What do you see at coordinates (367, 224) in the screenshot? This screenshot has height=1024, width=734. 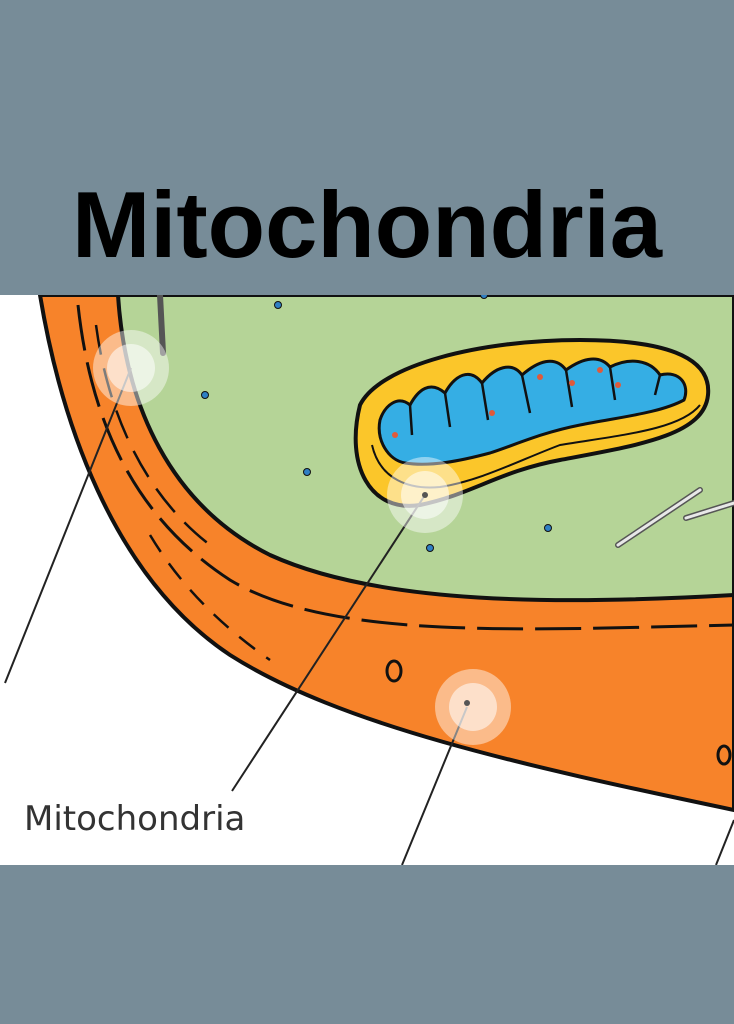 I see `page-title: Mitochondria` at bounding box center [367, 224].